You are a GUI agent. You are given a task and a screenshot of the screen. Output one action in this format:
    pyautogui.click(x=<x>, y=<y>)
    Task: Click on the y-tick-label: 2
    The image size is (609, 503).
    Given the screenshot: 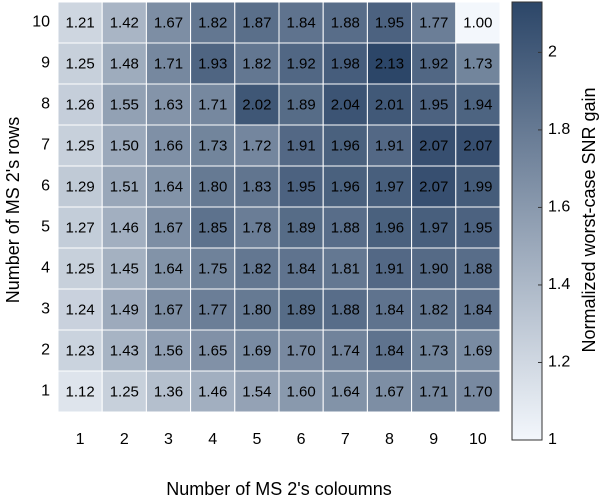 What is the action you would take?
    pyautogui.click(x=45, y=350)
    